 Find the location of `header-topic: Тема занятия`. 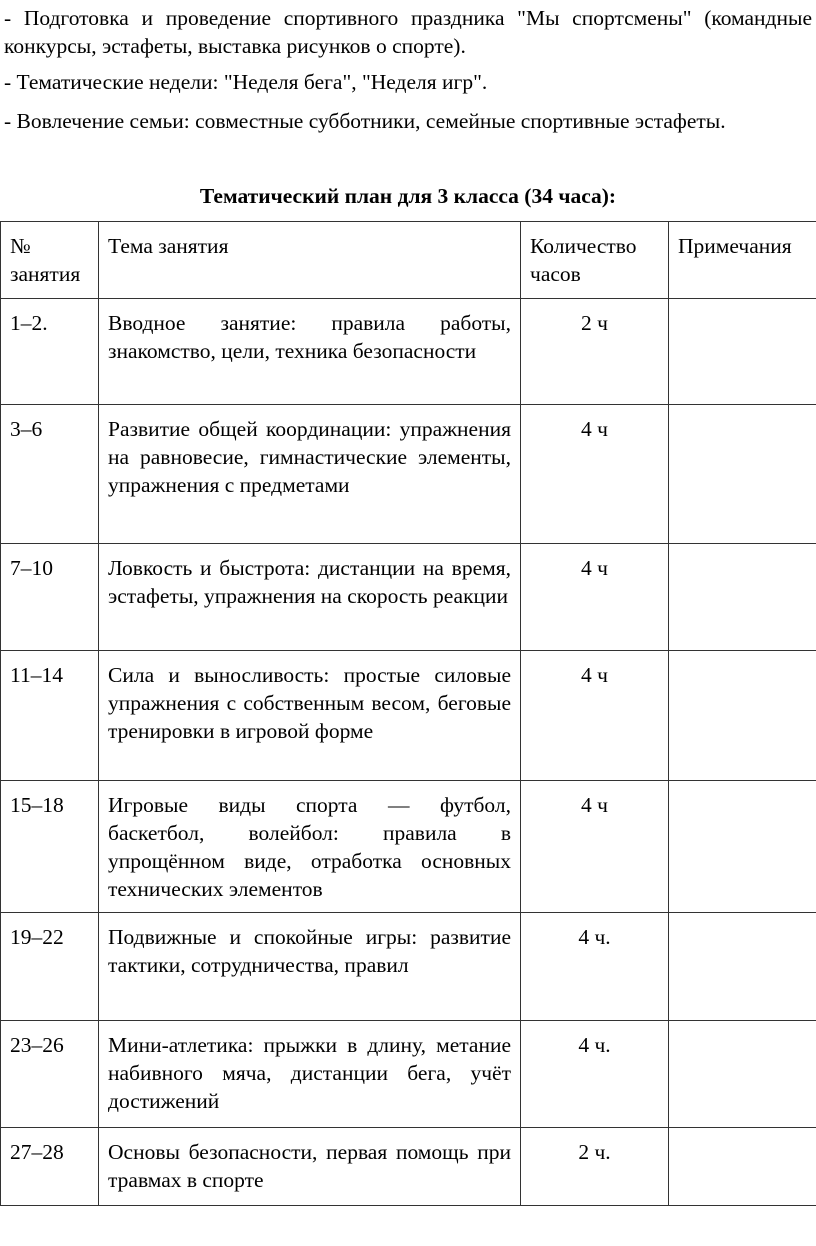

header-topic: Тема занятия is located at coordinates (309, 260).